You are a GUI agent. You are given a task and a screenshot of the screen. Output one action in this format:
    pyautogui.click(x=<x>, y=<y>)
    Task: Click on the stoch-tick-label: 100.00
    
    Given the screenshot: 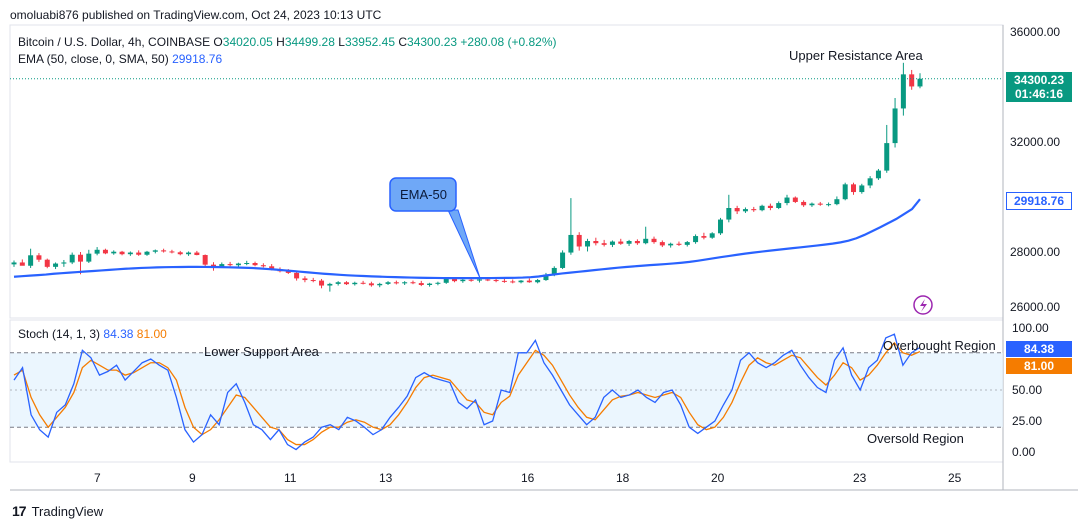 What is the action you would take?
    pyautogui.click(x=1030, y=328)
    